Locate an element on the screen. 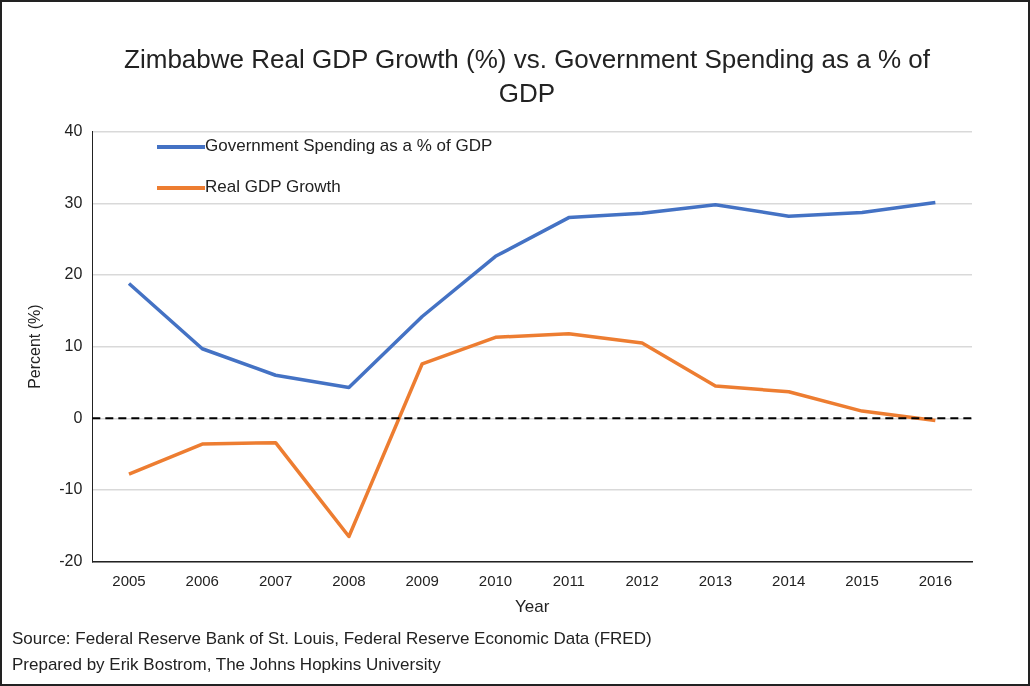  x-tick-label: 2016 is located at coordinates (935, 580).